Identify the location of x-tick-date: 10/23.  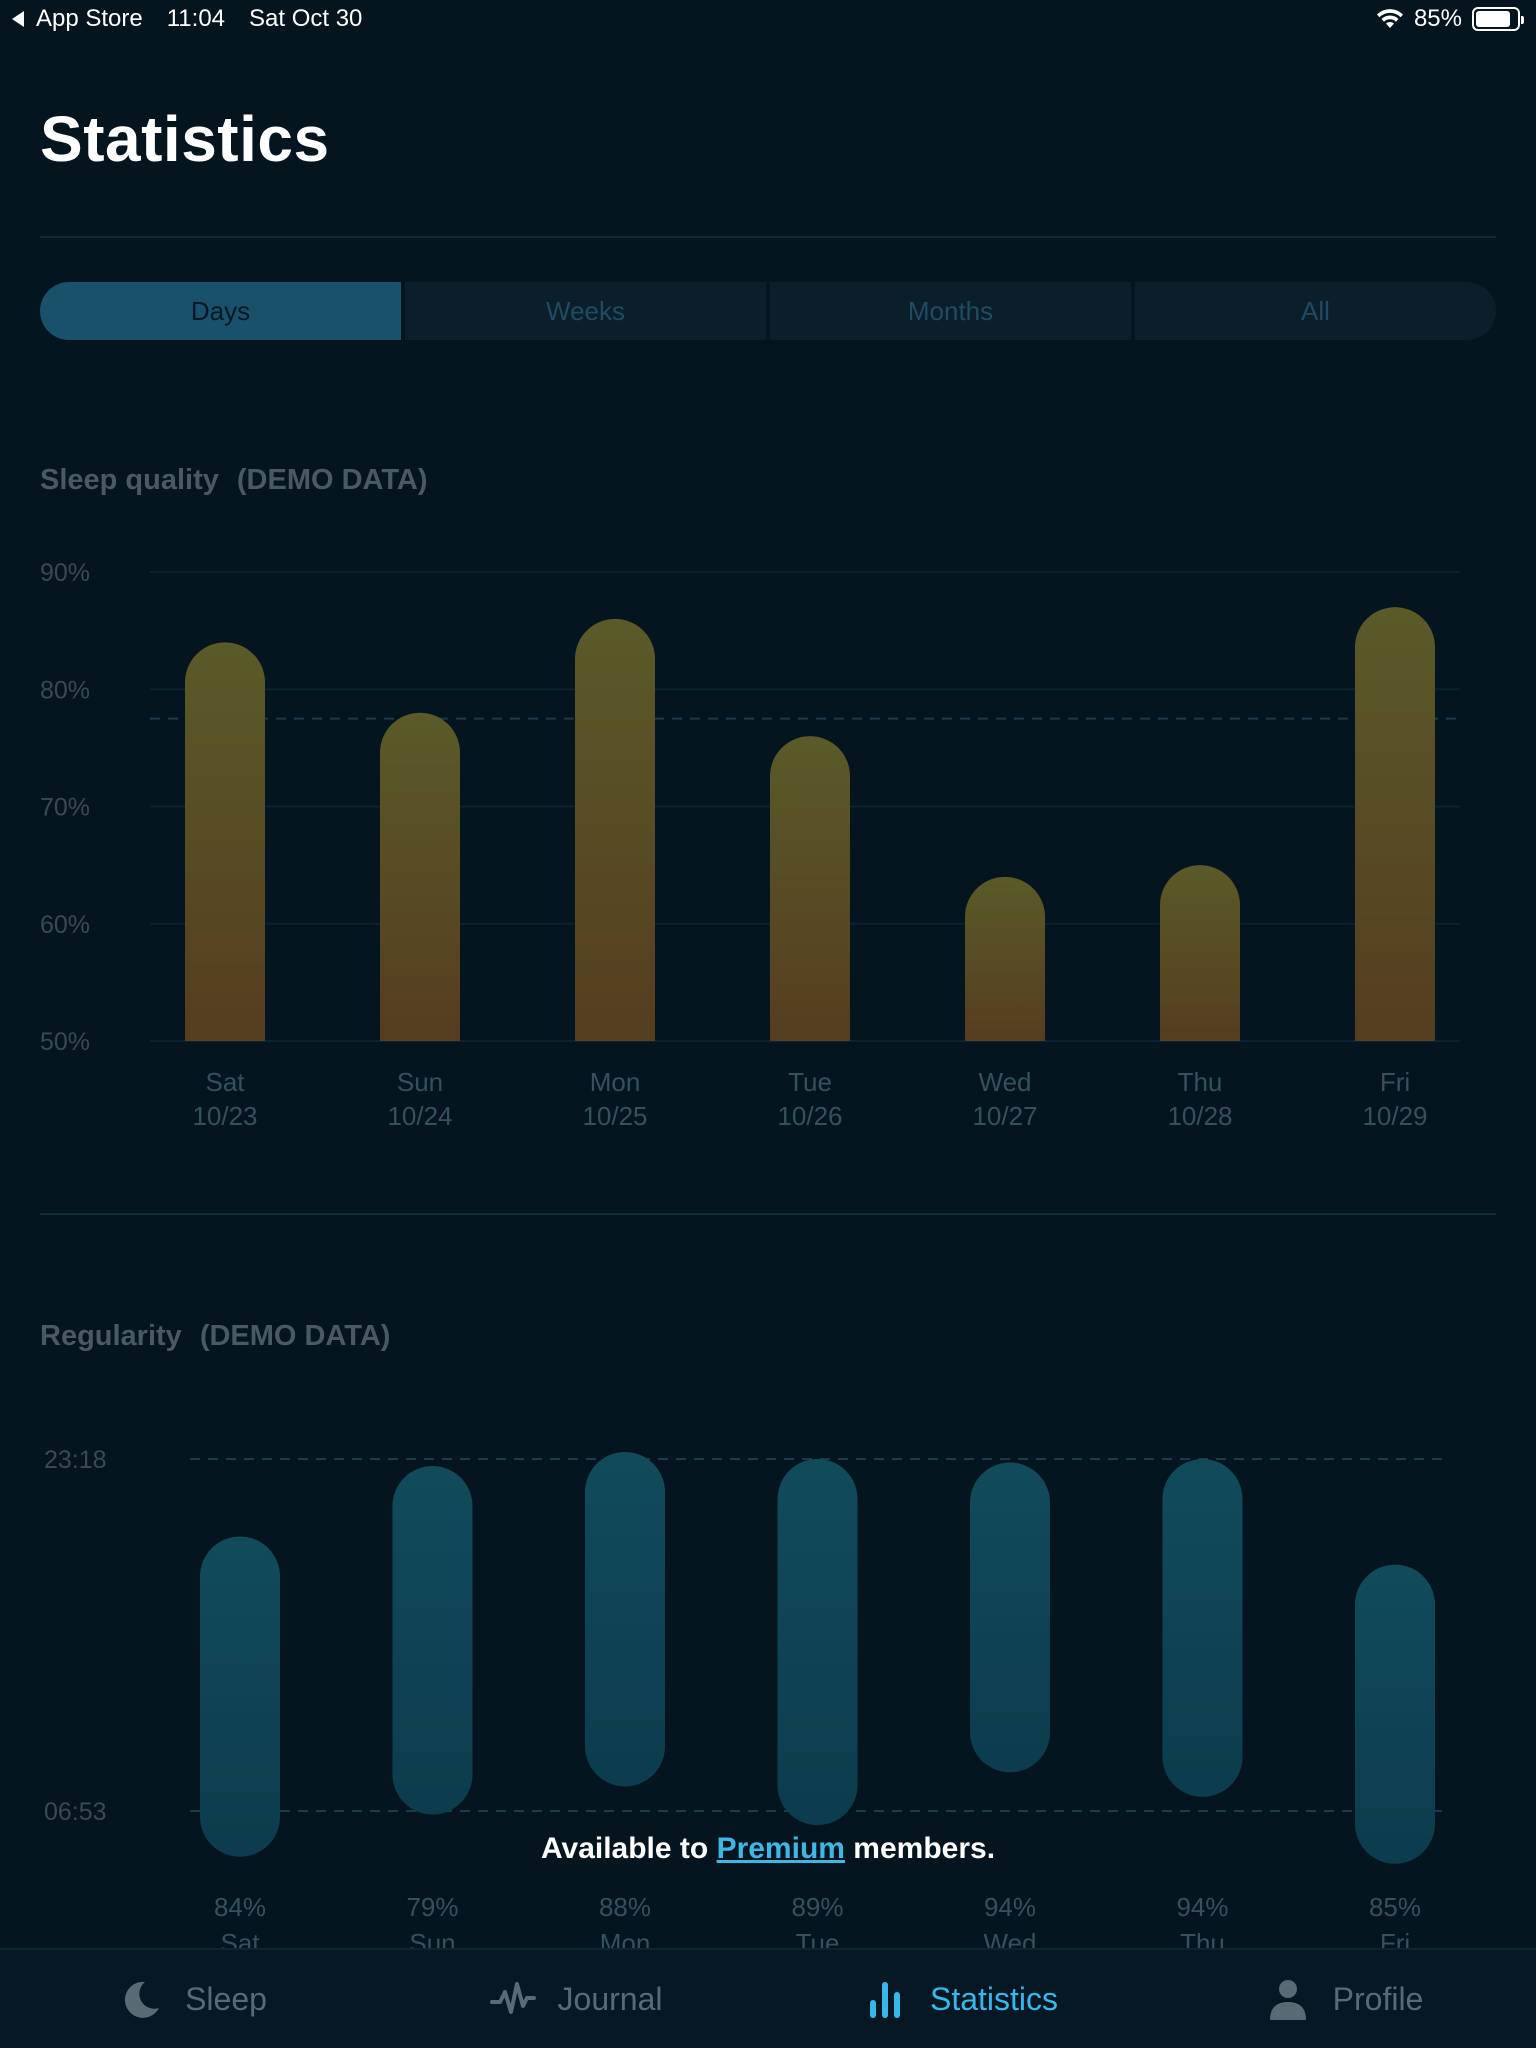
(224, 1116).